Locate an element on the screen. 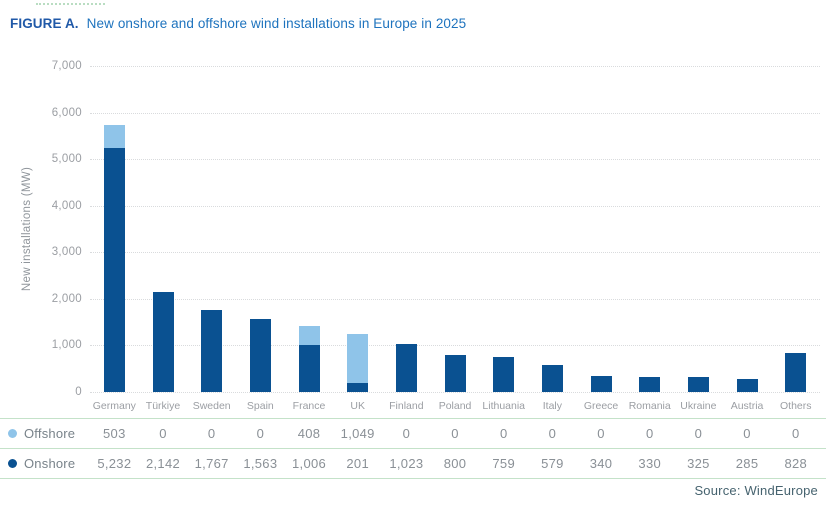 The height and width of the screenshot is (507, 826). table-cell: 201 is located at coordinates (357, 463).